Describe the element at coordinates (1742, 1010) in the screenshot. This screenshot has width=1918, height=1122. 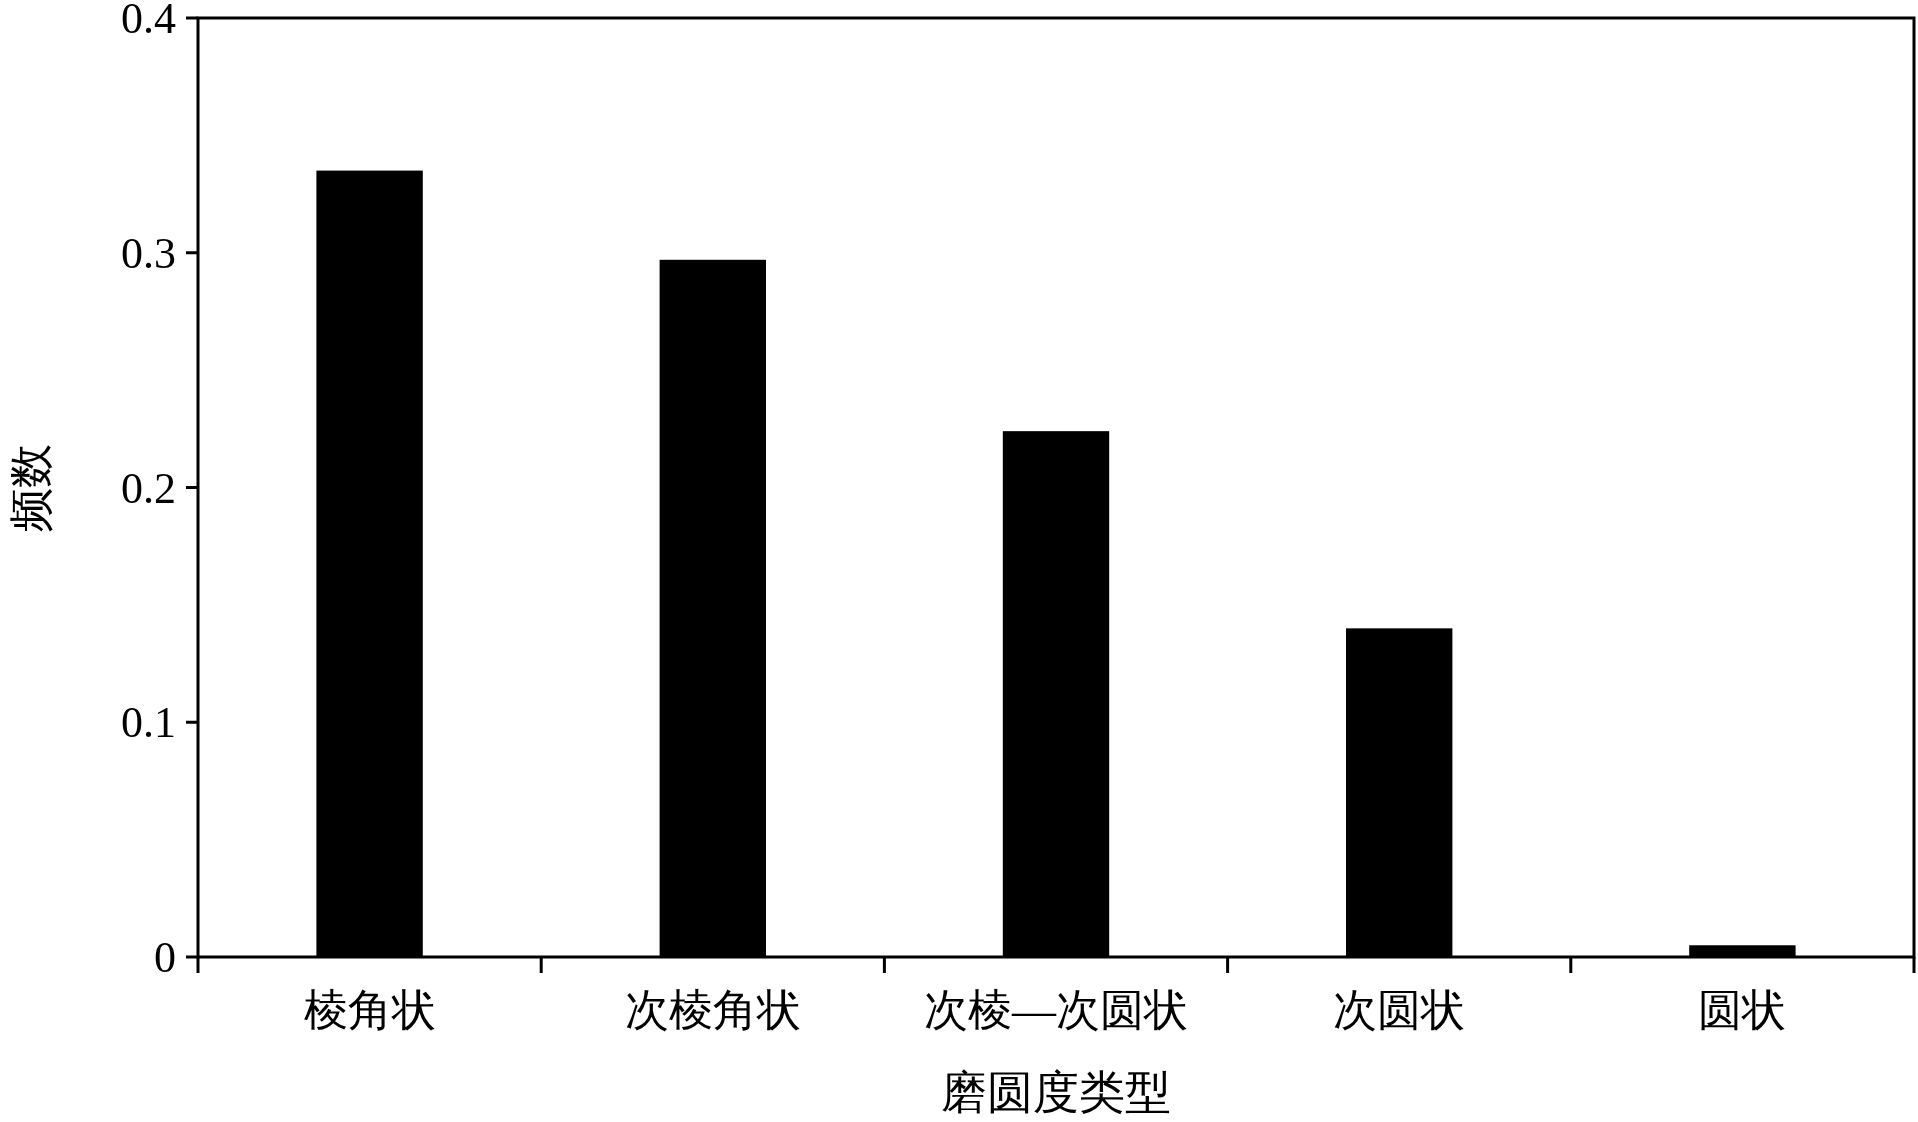
I see `x-tick-label: 圆状` at that location.